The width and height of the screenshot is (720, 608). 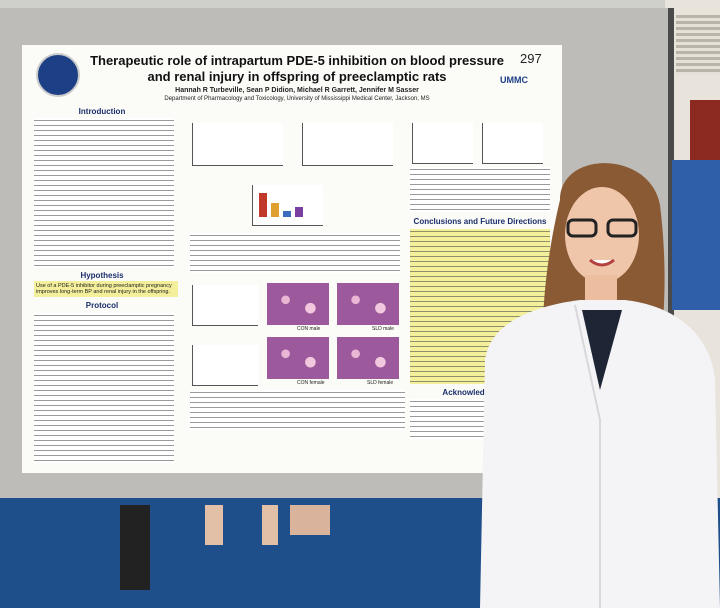 What do you see at coordinates (102, 275) in the screenshot?
I see `section-heading: Hypothesis` at bounding box center [102, 275].